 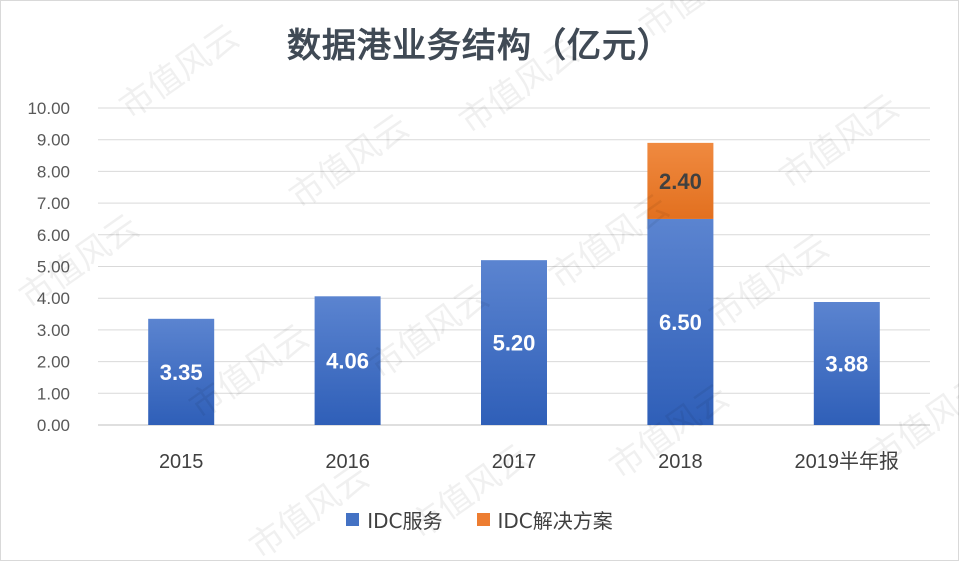 I want to click on data-label: 5.20, so click(x=514, y=343).